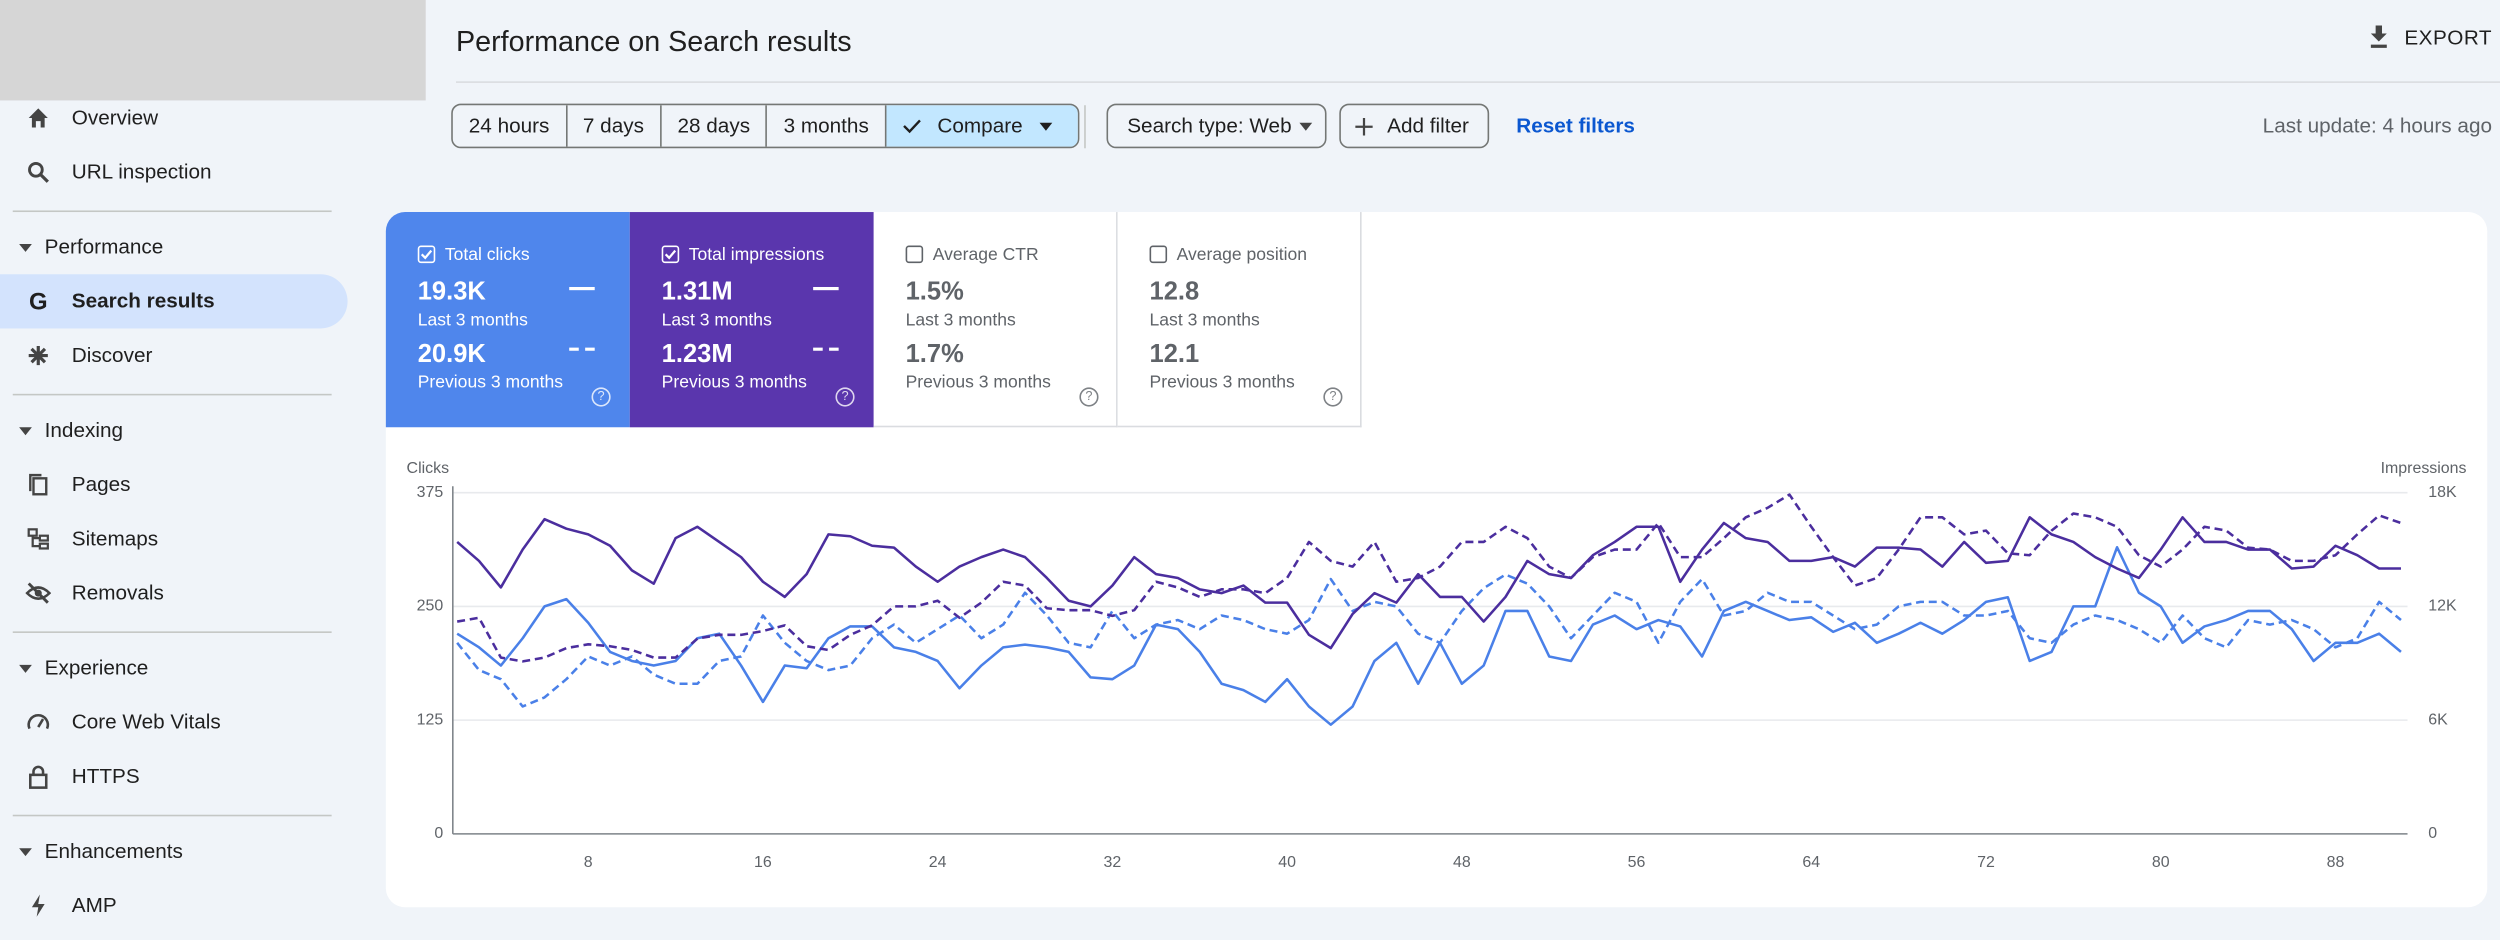 This screenshot has width=2500, height=940. What do you see at coordinates (117, 592) in the screenshot?
I see `nav-item: Removals` at bounding box center [117, 592].